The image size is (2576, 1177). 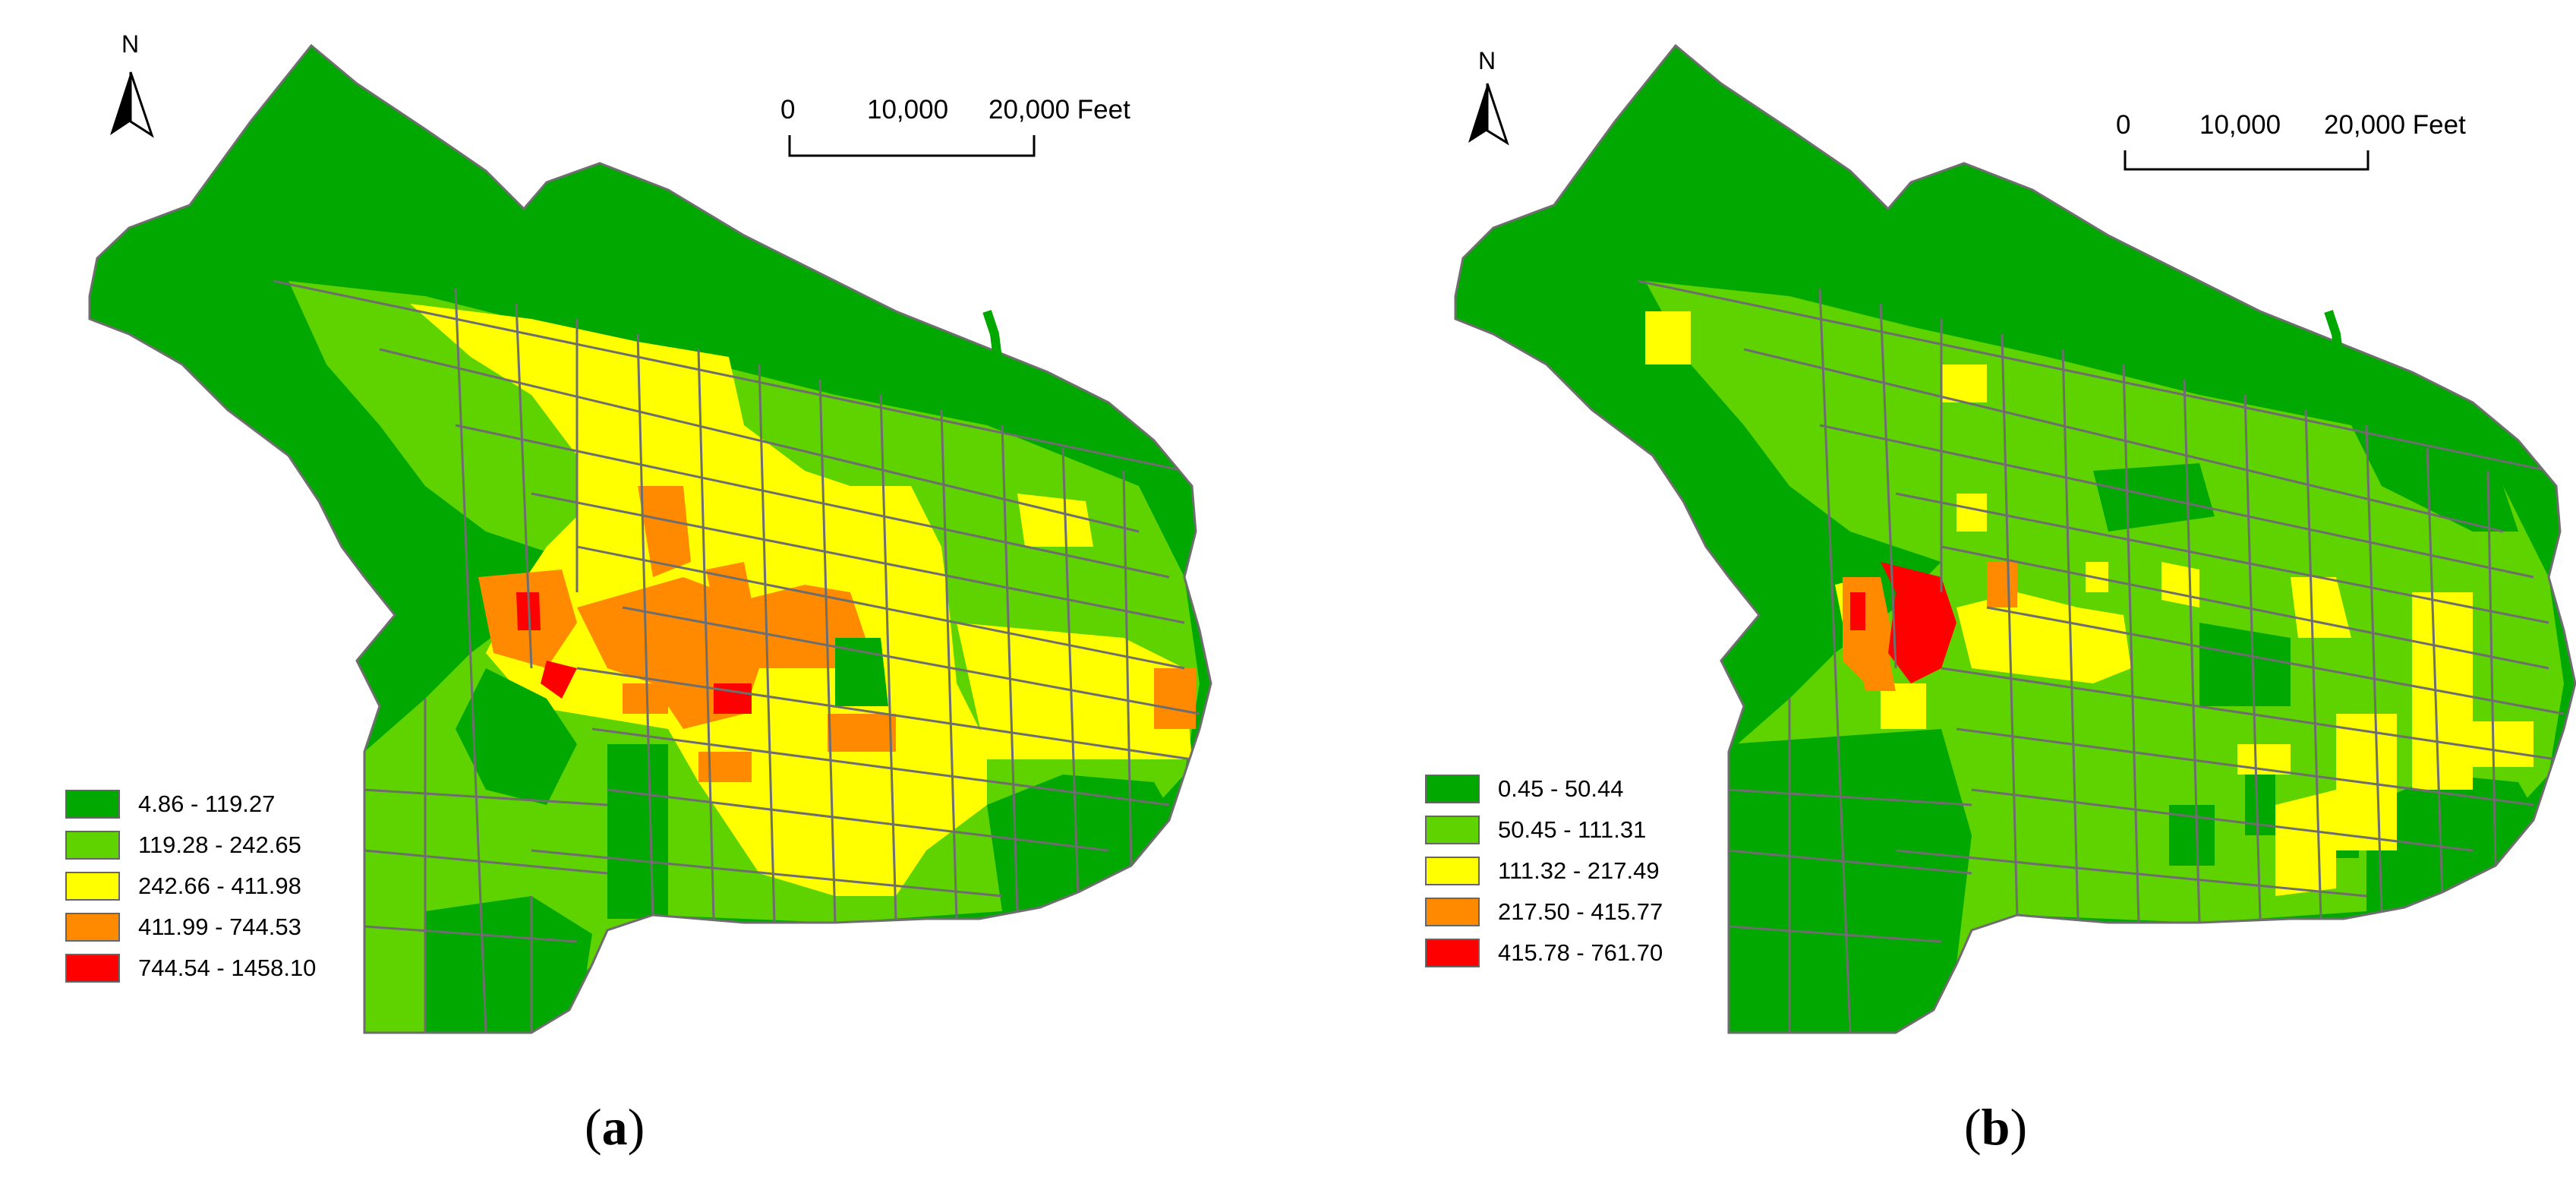 What do you see at coordinates (615, 1127) in the screenshot?
I see `panel-label-a: (a)` at bounding box center [615, 1127].